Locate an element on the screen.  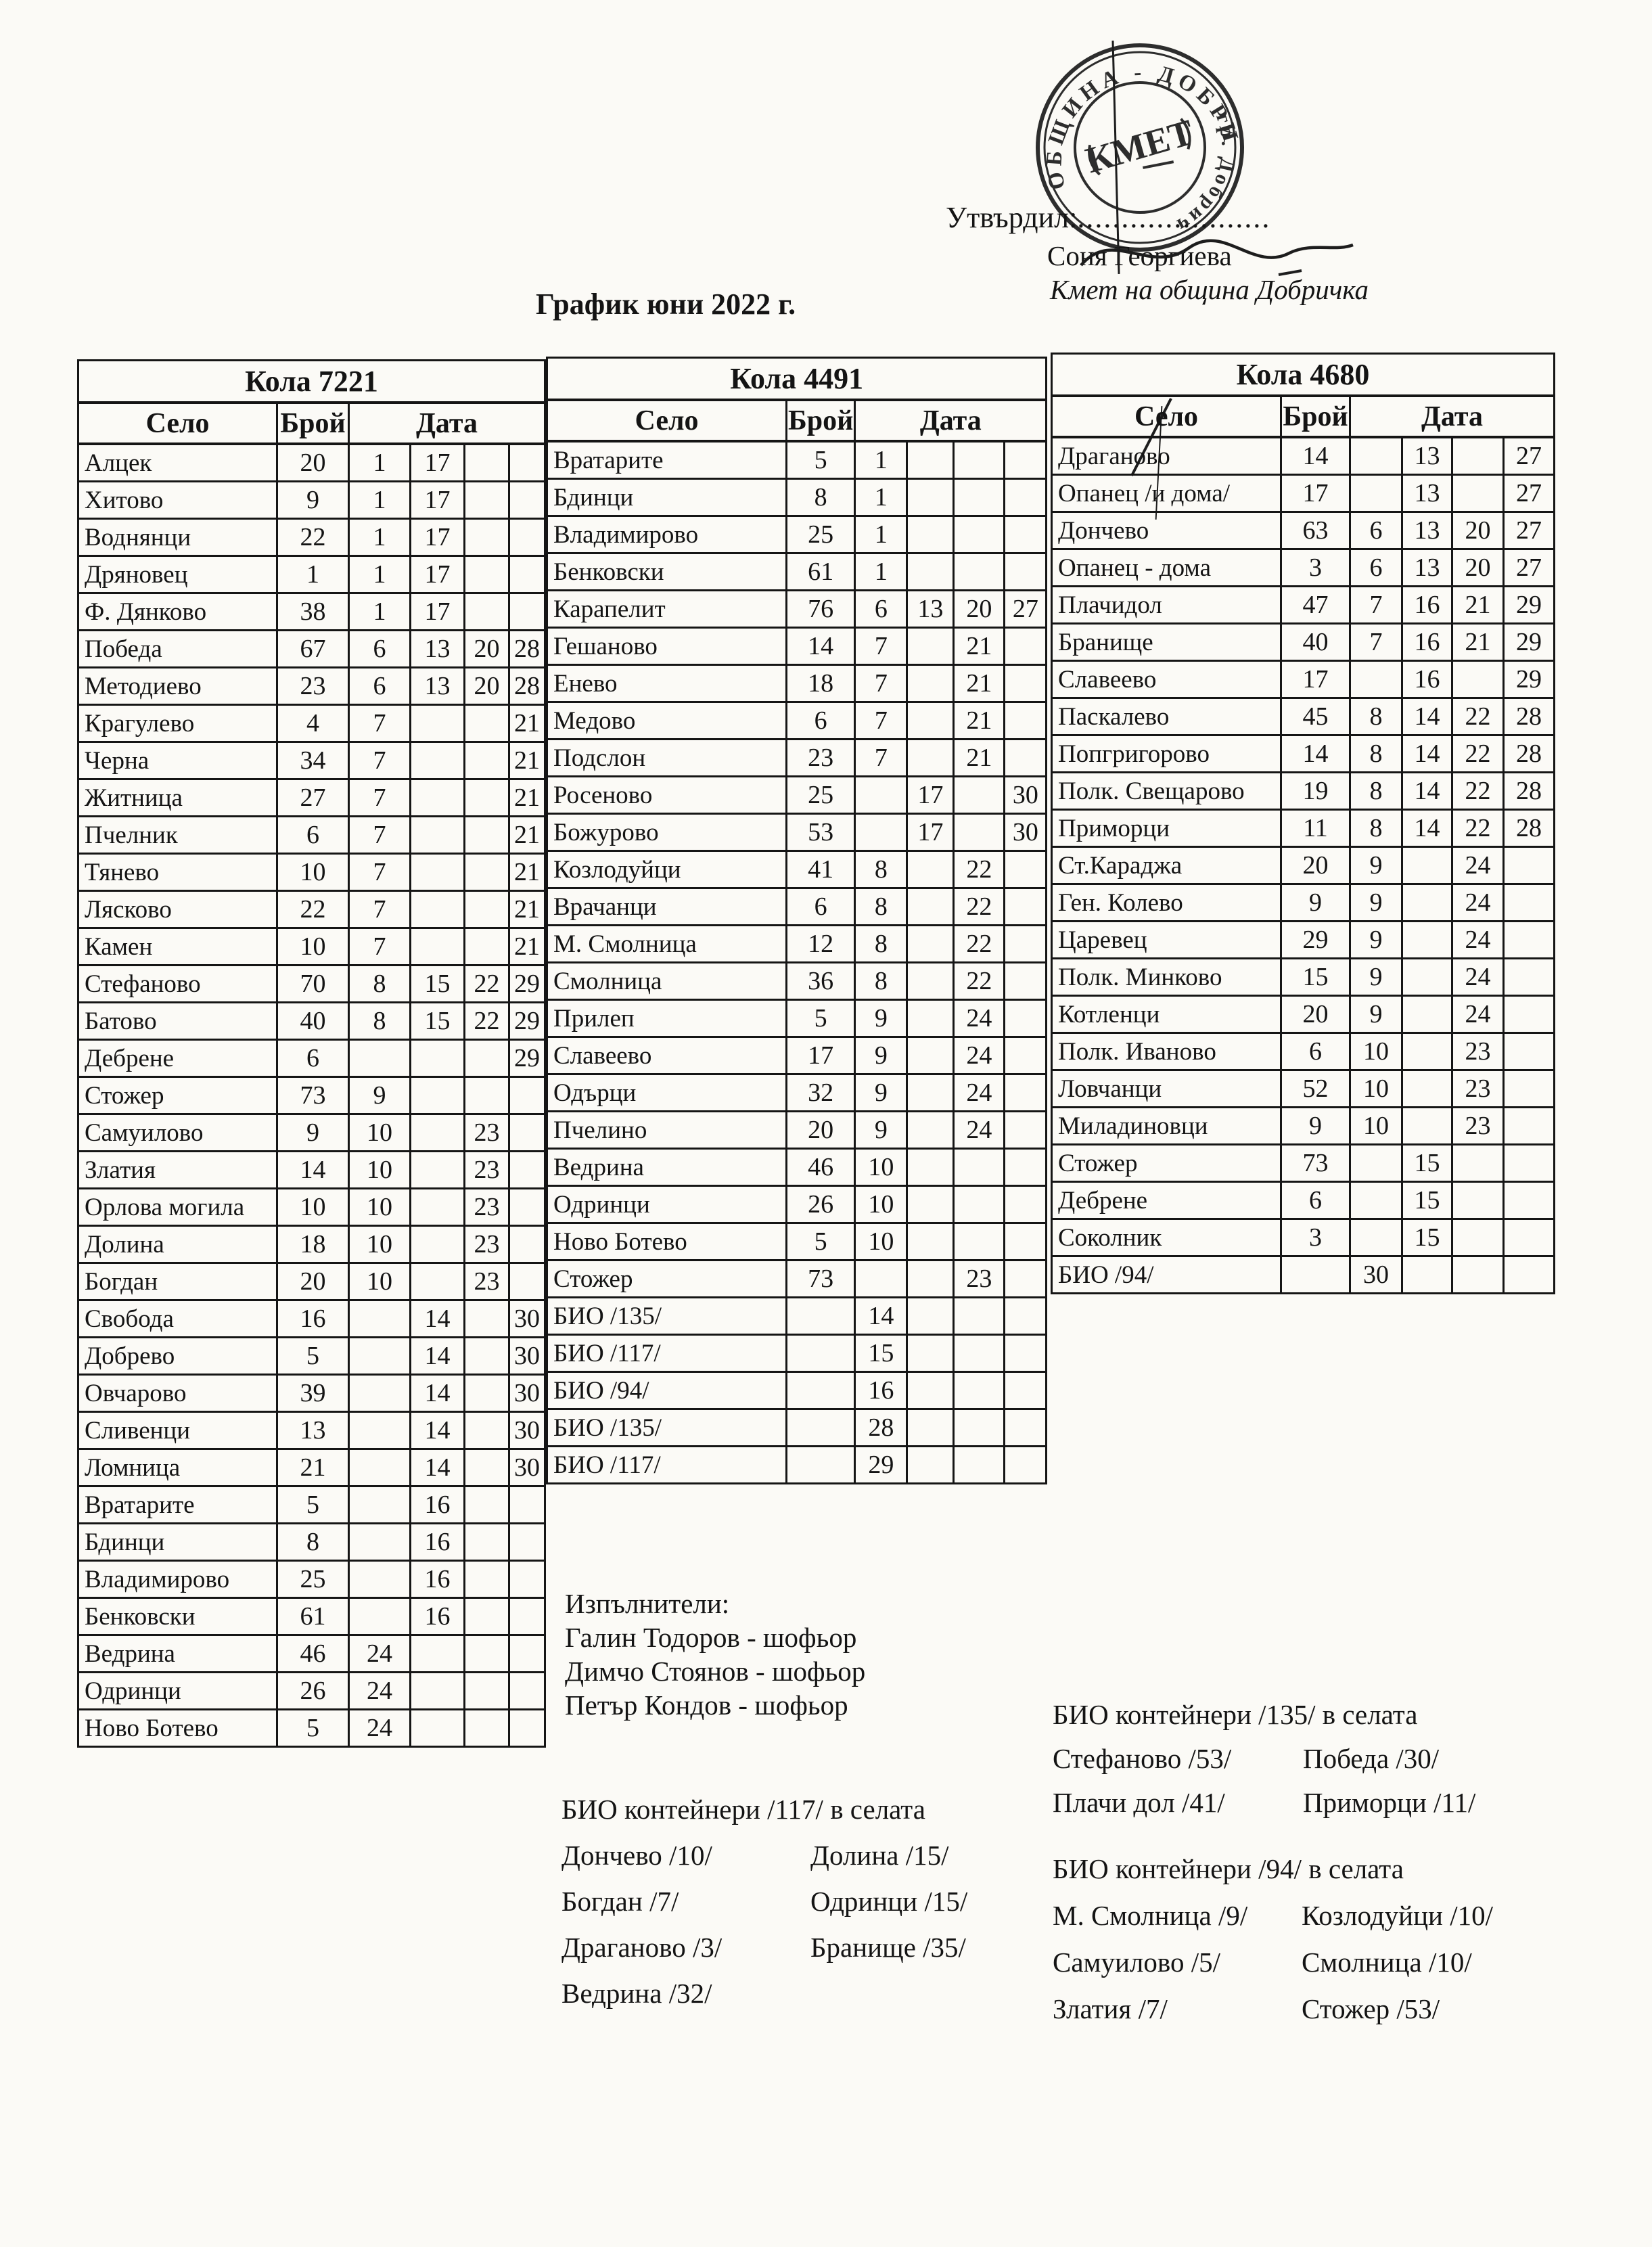
table-row: Полк. Минково 15 9 24 is located at coordinates (1303, 977).